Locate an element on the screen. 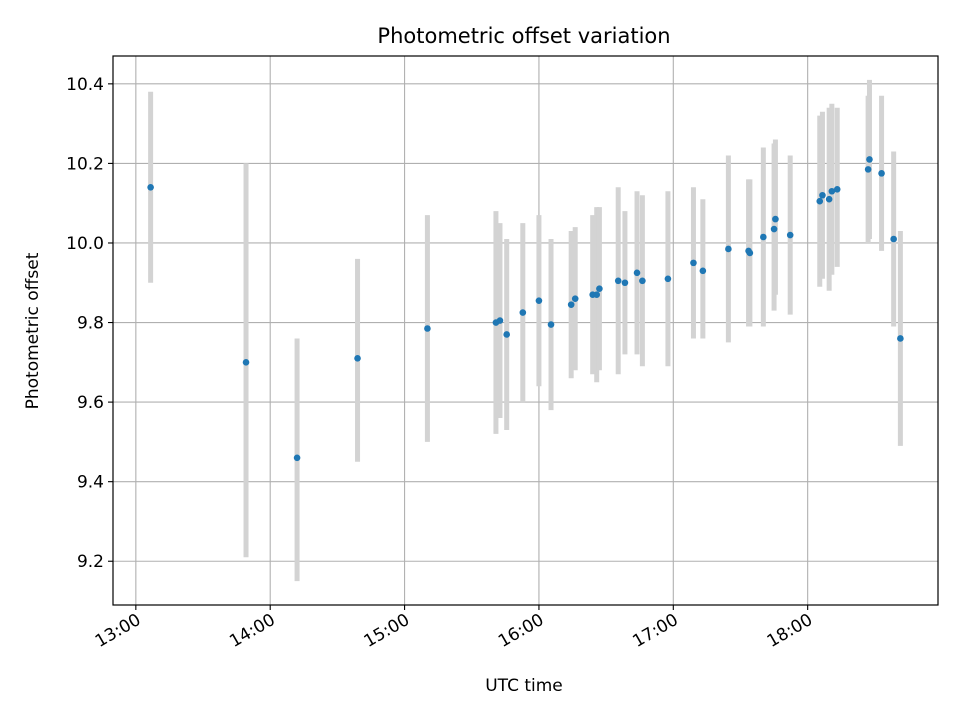 This screenshot has height=720, width=960. x-axis-label: UTC time is located at coordinates (524, 686).